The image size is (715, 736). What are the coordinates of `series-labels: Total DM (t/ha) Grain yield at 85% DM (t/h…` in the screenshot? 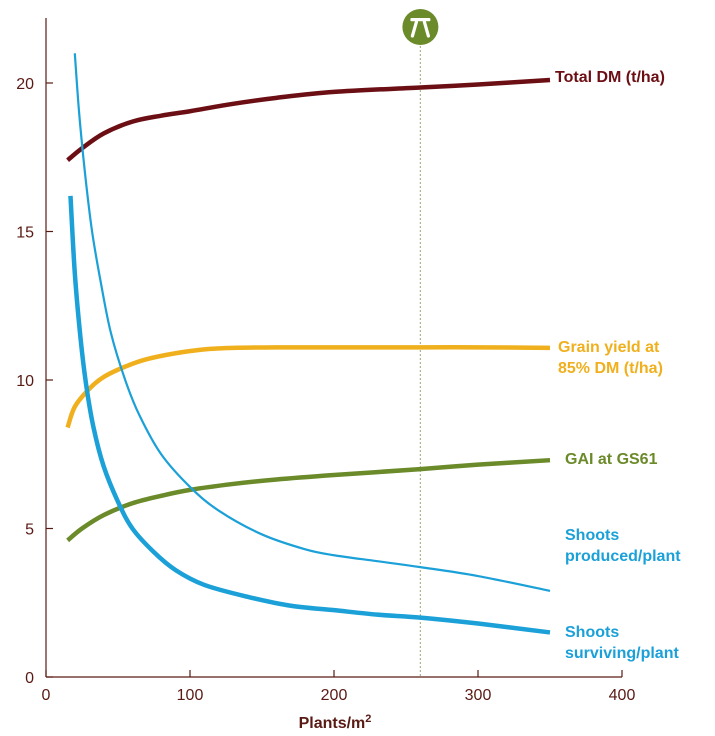 It's located at (618, 365).